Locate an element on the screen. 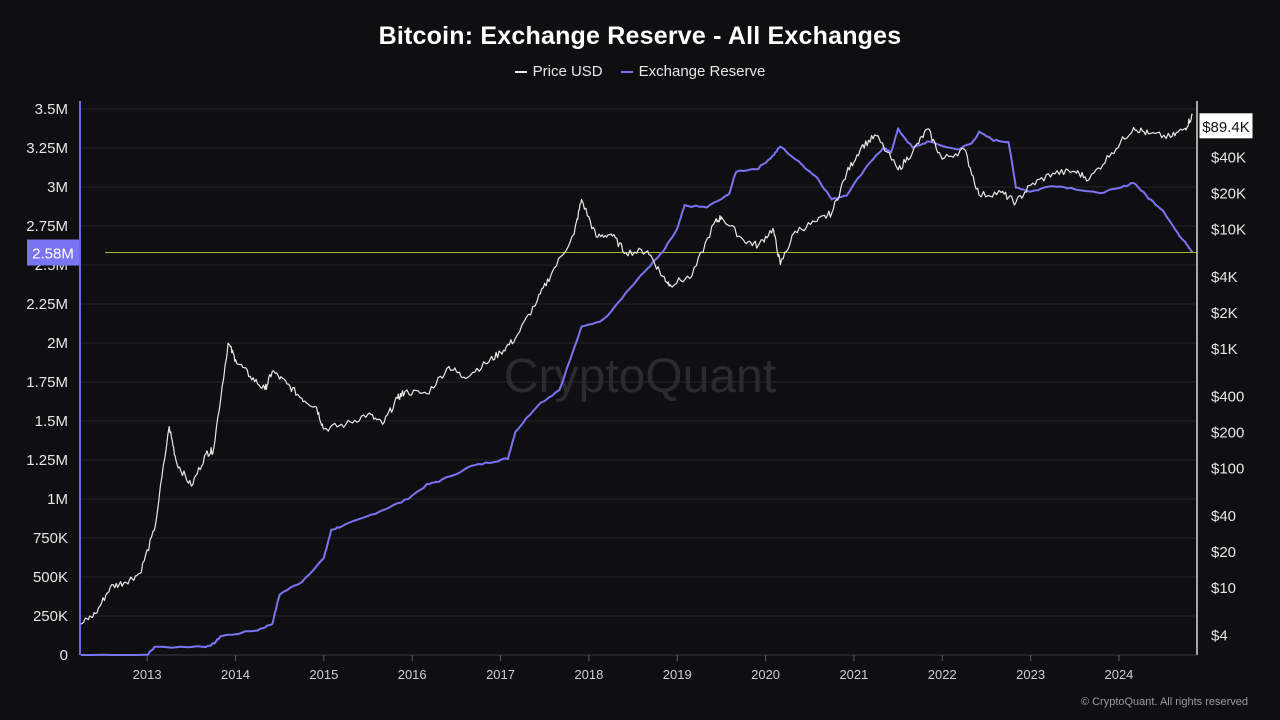  y-left-tick-label: 500K is located at coordinates (50, 577).